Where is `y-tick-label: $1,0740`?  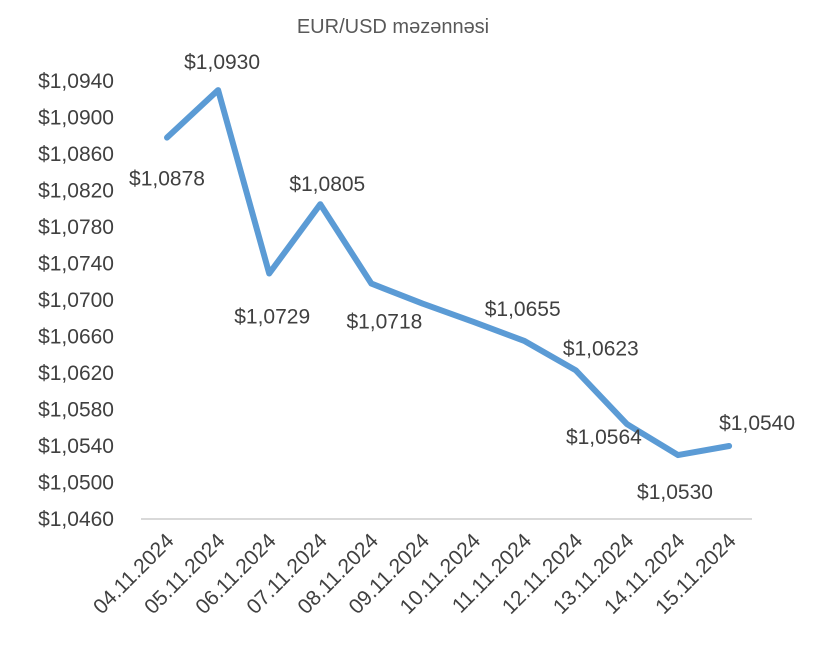 y-tick-label: $1,0740 is located at coordinates (76, 264).